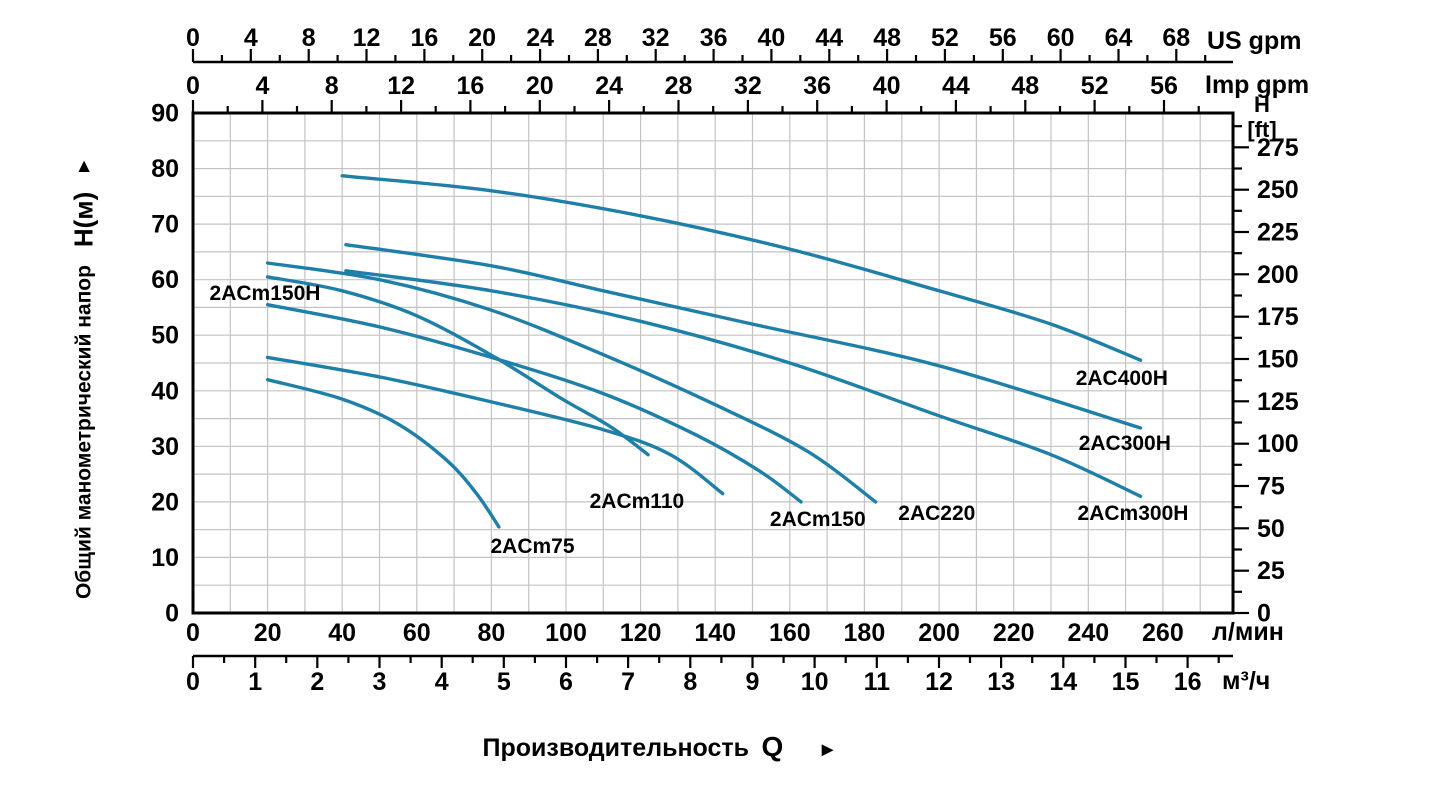  I want to click on tick-label: 75, so click(1271, 487).